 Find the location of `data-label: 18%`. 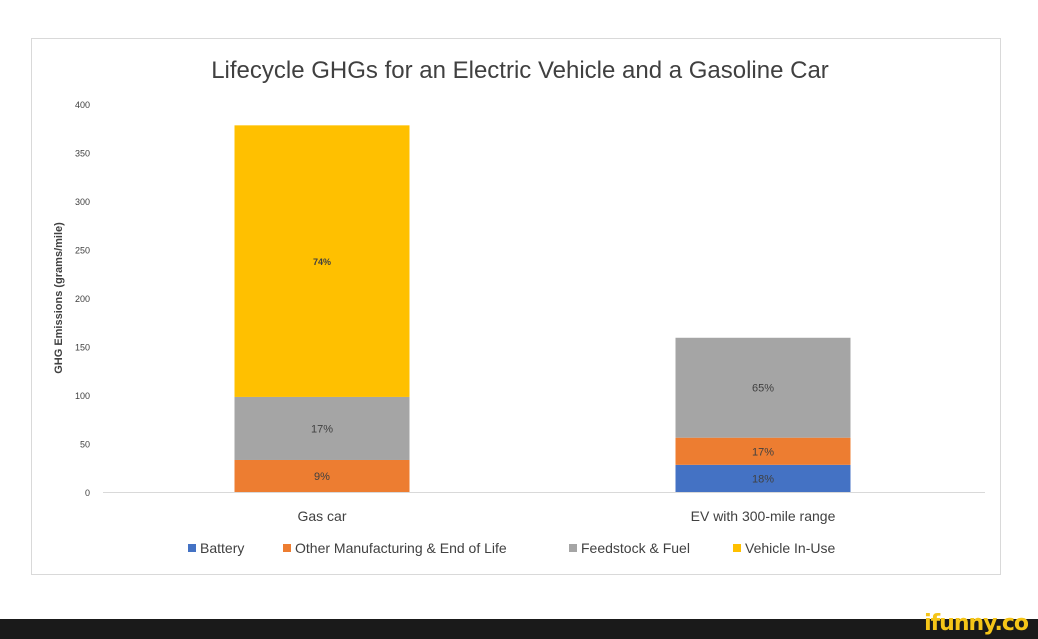

data-label: 18% is located at coordinates (763, 479).